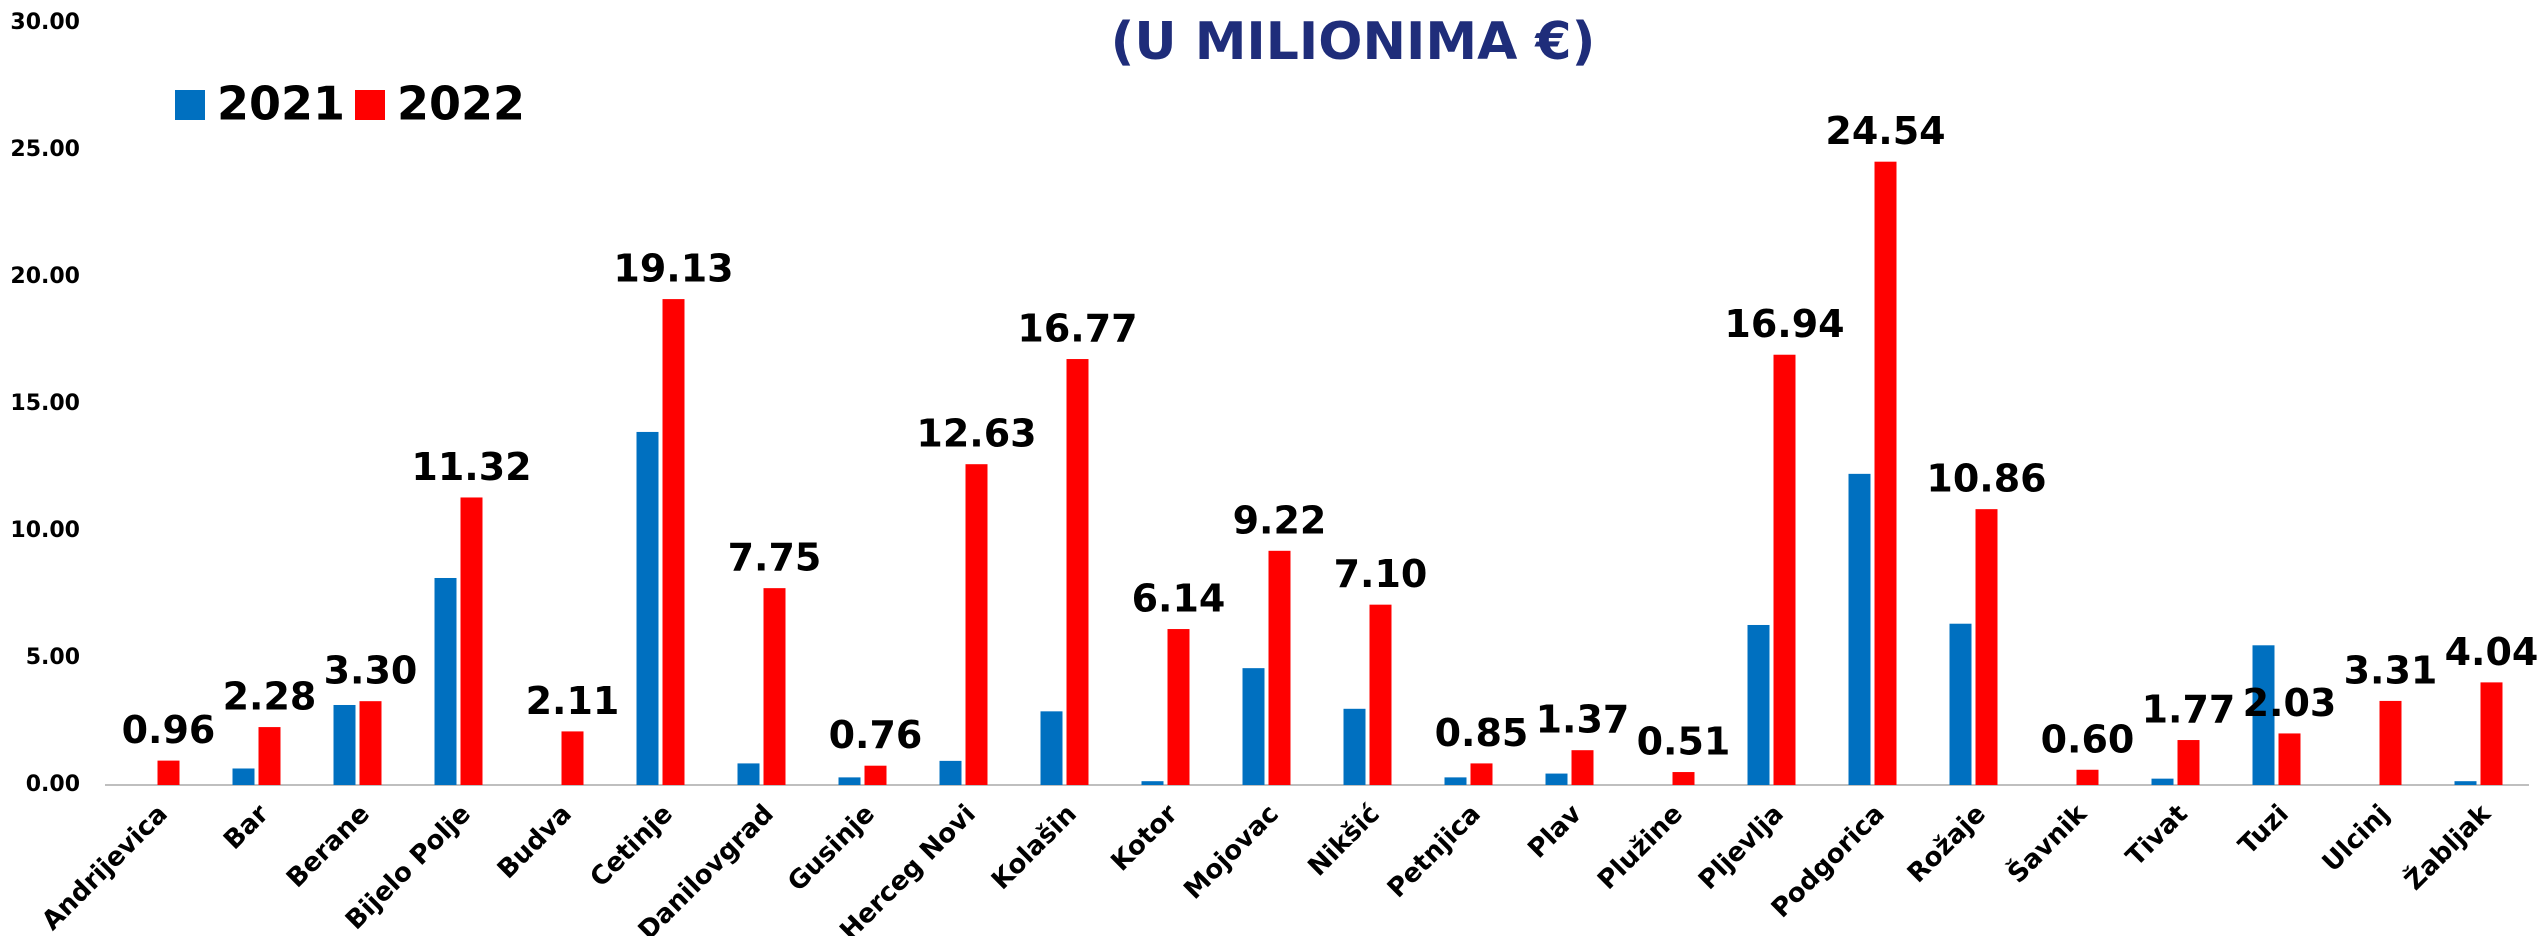 Image resolution: width=2542 pixels, height=936 pixels. I want to click on data-label: 0.60, so click(2088, 739).